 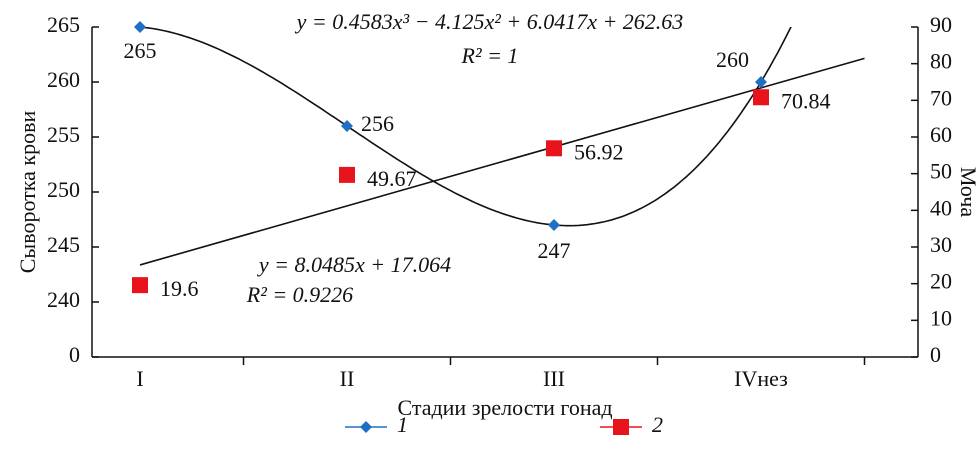 What do you see at coordinates (74, 354) in the screenshot?
I see `y-tick-label: 0` at bounding box center [74, 354].